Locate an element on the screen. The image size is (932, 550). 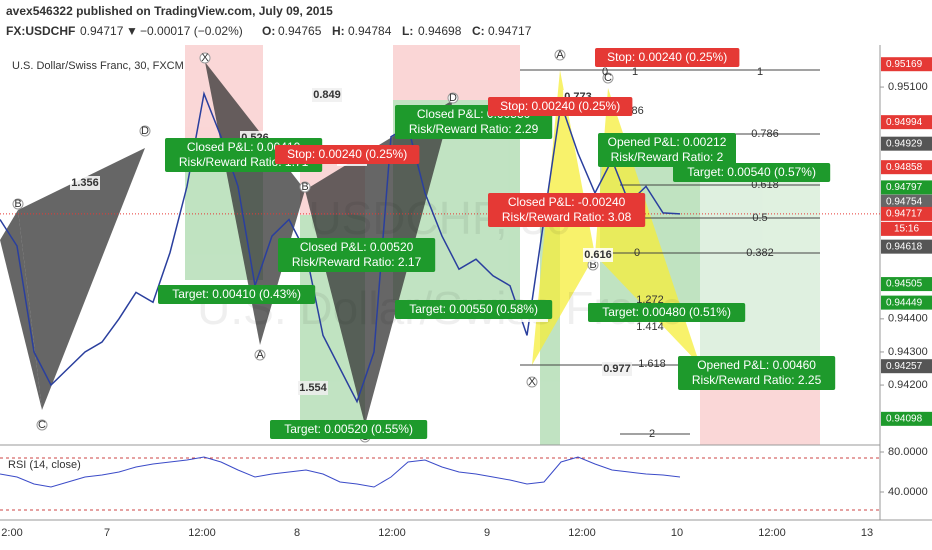
price-label: 0.94717 is located at coordinates (904, 214).